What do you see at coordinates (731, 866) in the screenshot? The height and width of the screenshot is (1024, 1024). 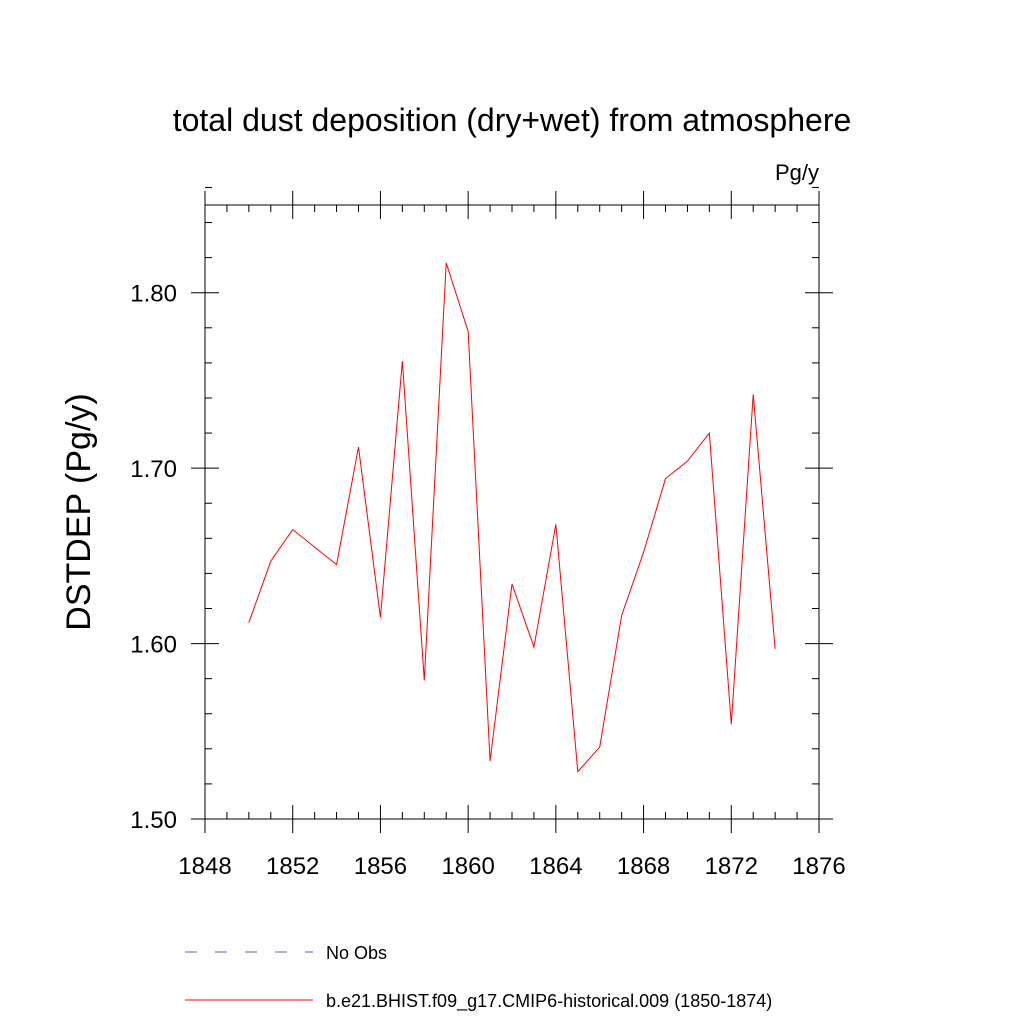 I see `x-tick-label: 1872` at bounding box center [731, 866].